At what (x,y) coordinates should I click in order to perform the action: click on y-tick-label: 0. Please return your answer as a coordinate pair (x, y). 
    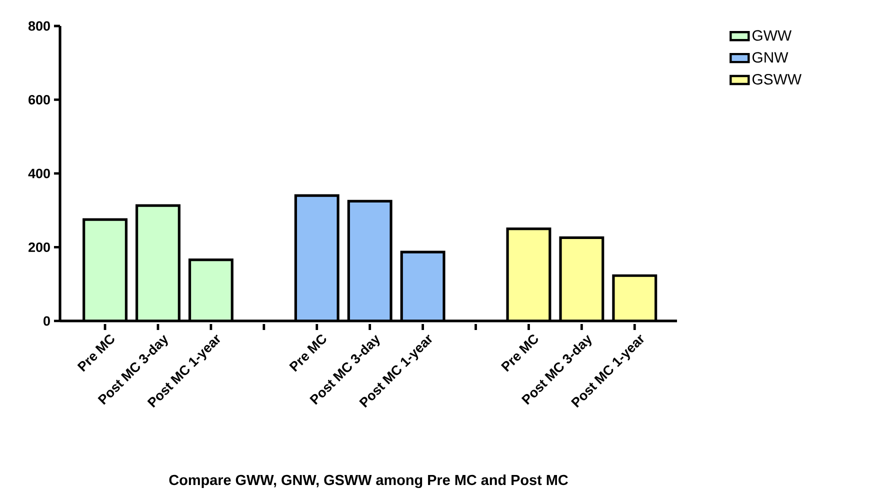
    Looking at the image, I should click on (47, 321).